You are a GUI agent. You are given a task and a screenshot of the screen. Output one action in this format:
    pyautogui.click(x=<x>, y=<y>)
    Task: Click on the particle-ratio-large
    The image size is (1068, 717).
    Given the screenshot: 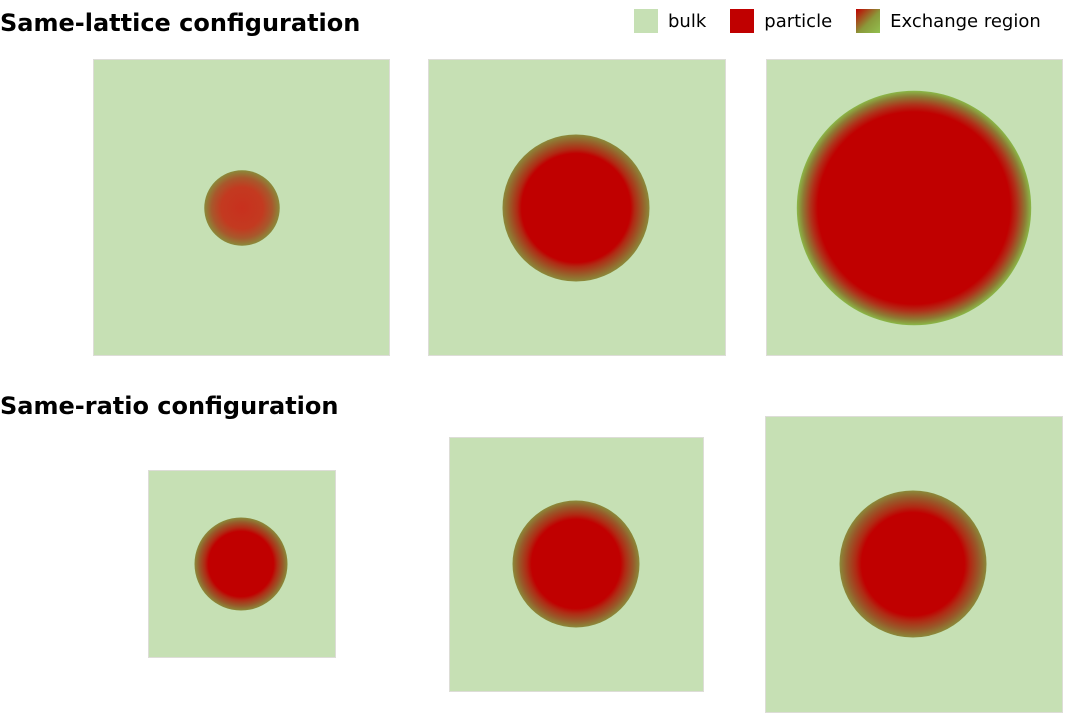 What is the action you would take?
    pyautogui.click(x=913, y=564)
    